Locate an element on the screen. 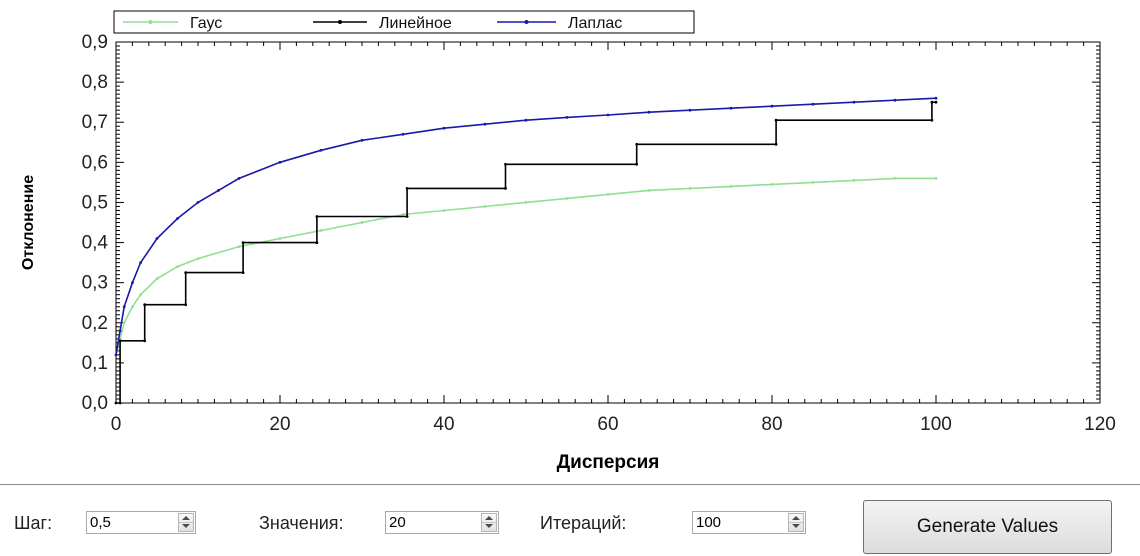 This screenshot has height=556, width=1140. y-tick-label: 0,6 is located at coordinates (95, 162).